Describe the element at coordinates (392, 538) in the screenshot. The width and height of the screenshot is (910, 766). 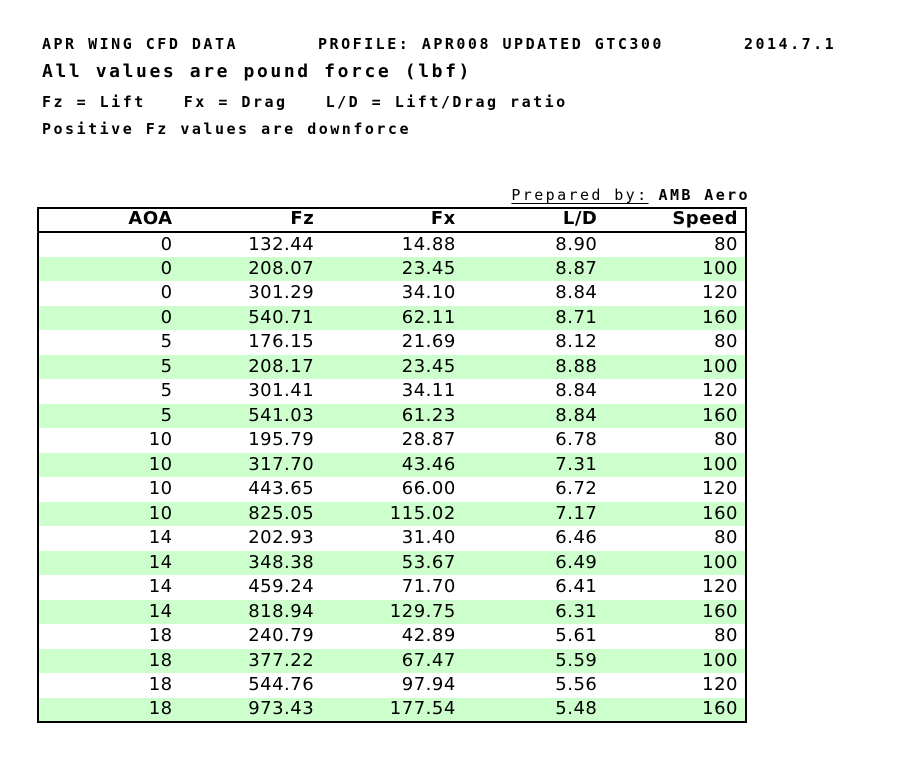
I see `table-row: 14 202.93 31.40 6.46 80` at that location.